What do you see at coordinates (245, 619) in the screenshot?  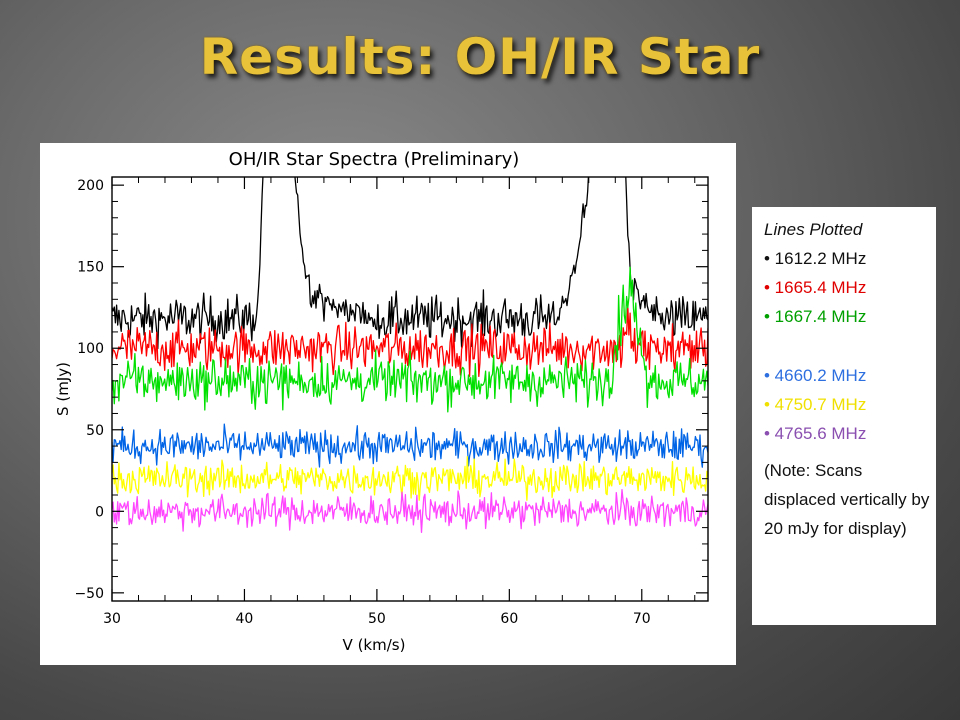 I see `x-tick-label: 40` at bounding box center [245, 619].